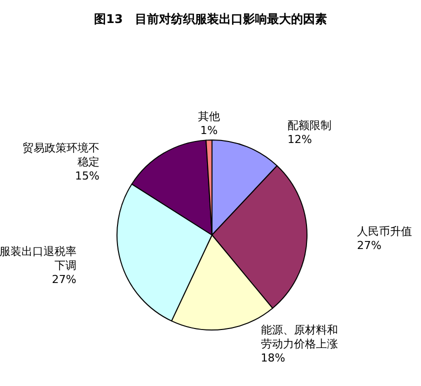 The height and width of the screenshot is (386, 421). What do you see at coordinates (309, 125) in the screenshot?
I see `slice-label: 配额限制` at bounding box center [309, 125].